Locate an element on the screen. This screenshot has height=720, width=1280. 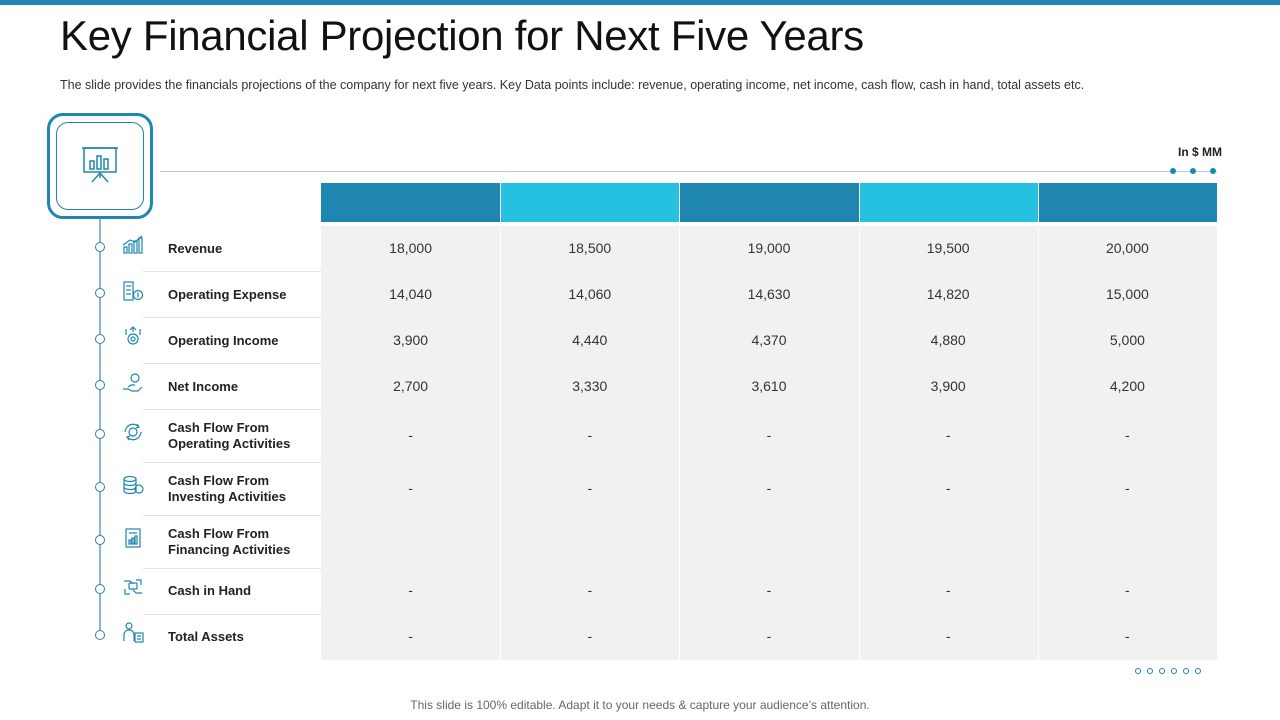
cash-cycle-icon is located at coordinates (133, 432).